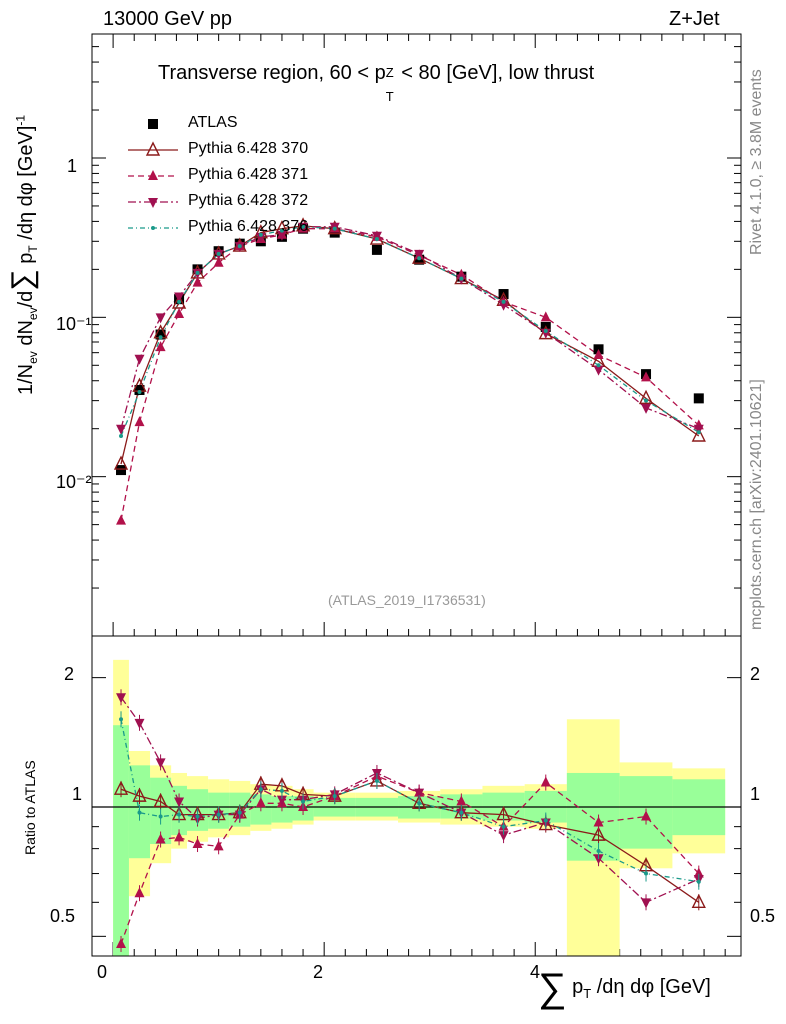  I want to click on rivet-label: Rivet 4.1.0, ≥ 3.8M events, so click(756, 162).